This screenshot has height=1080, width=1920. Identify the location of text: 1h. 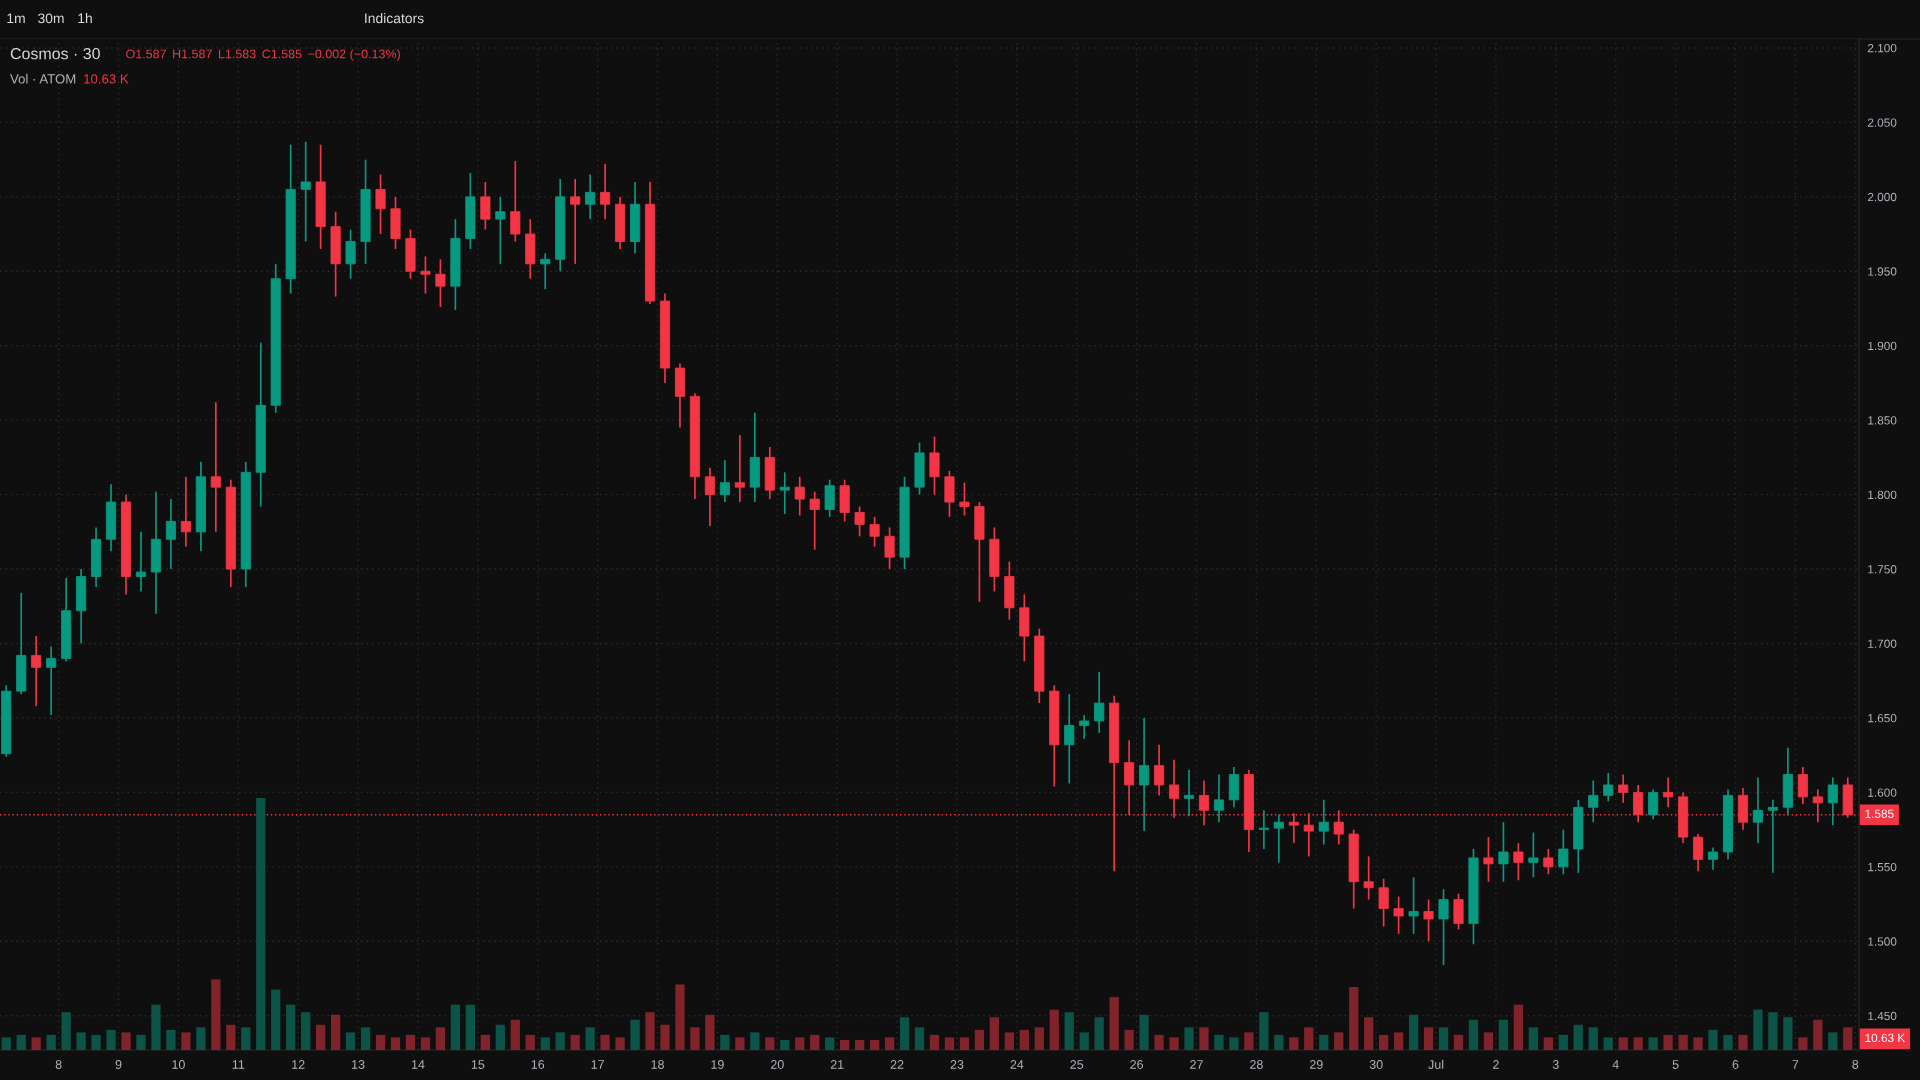
(85, 18).